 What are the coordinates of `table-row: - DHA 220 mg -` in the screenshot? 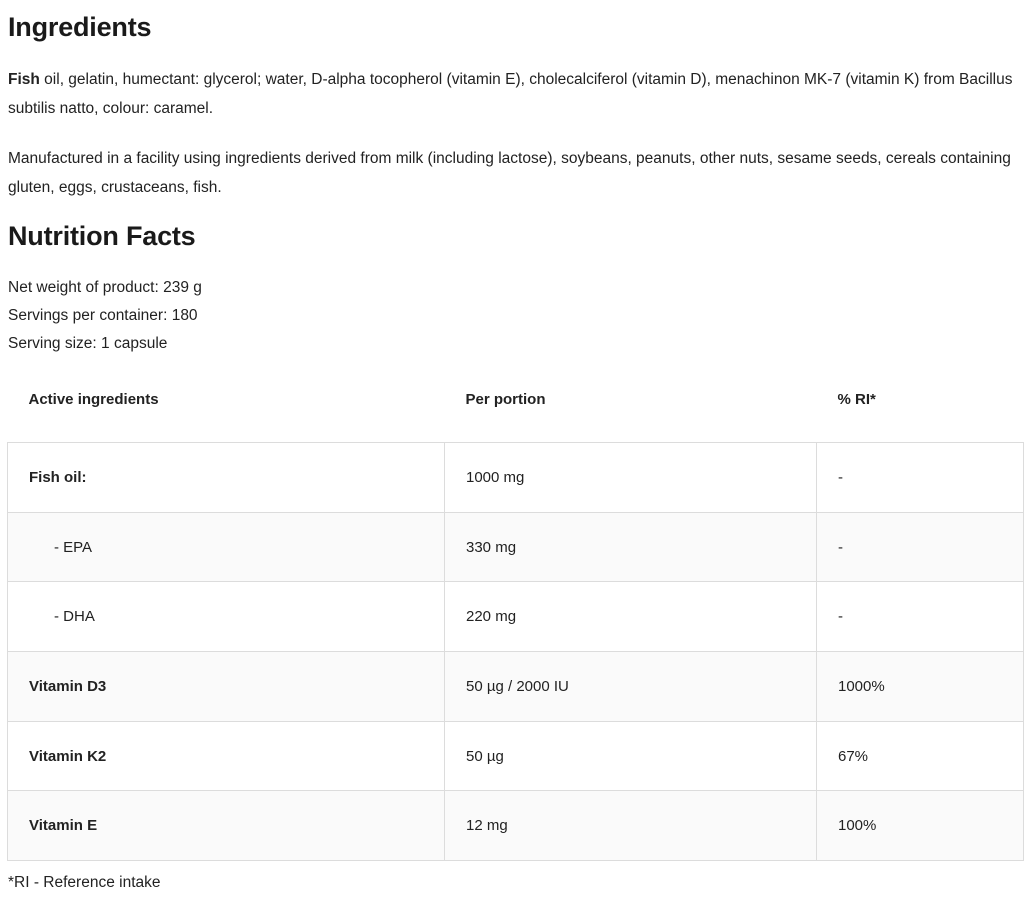 It's located at (515, 617).